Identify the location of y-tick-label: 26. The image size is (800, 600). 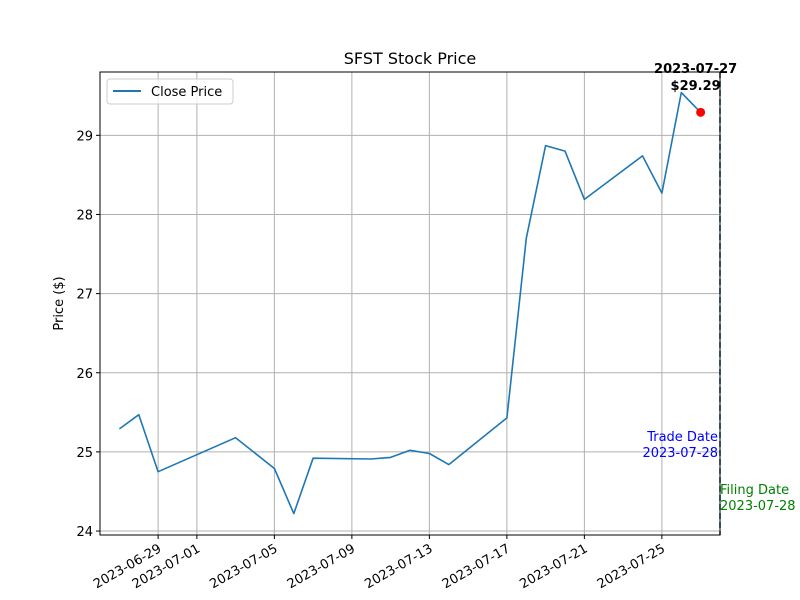
(84, 374).